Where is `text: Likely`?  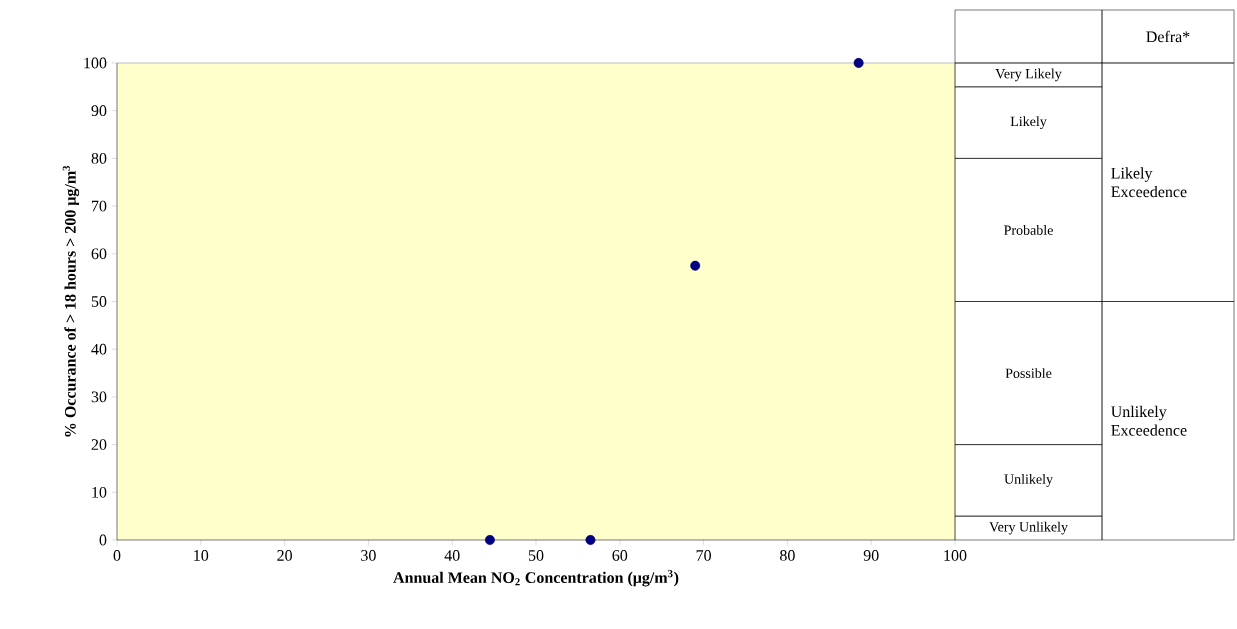
text: Likely is located at coordinates (1028, 122).